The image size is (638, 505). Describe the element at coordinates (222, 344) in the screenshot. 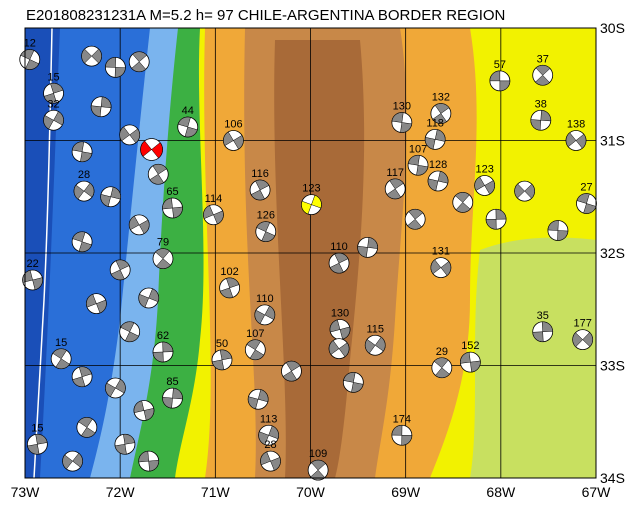

I see `depth-label: 50` at that location.